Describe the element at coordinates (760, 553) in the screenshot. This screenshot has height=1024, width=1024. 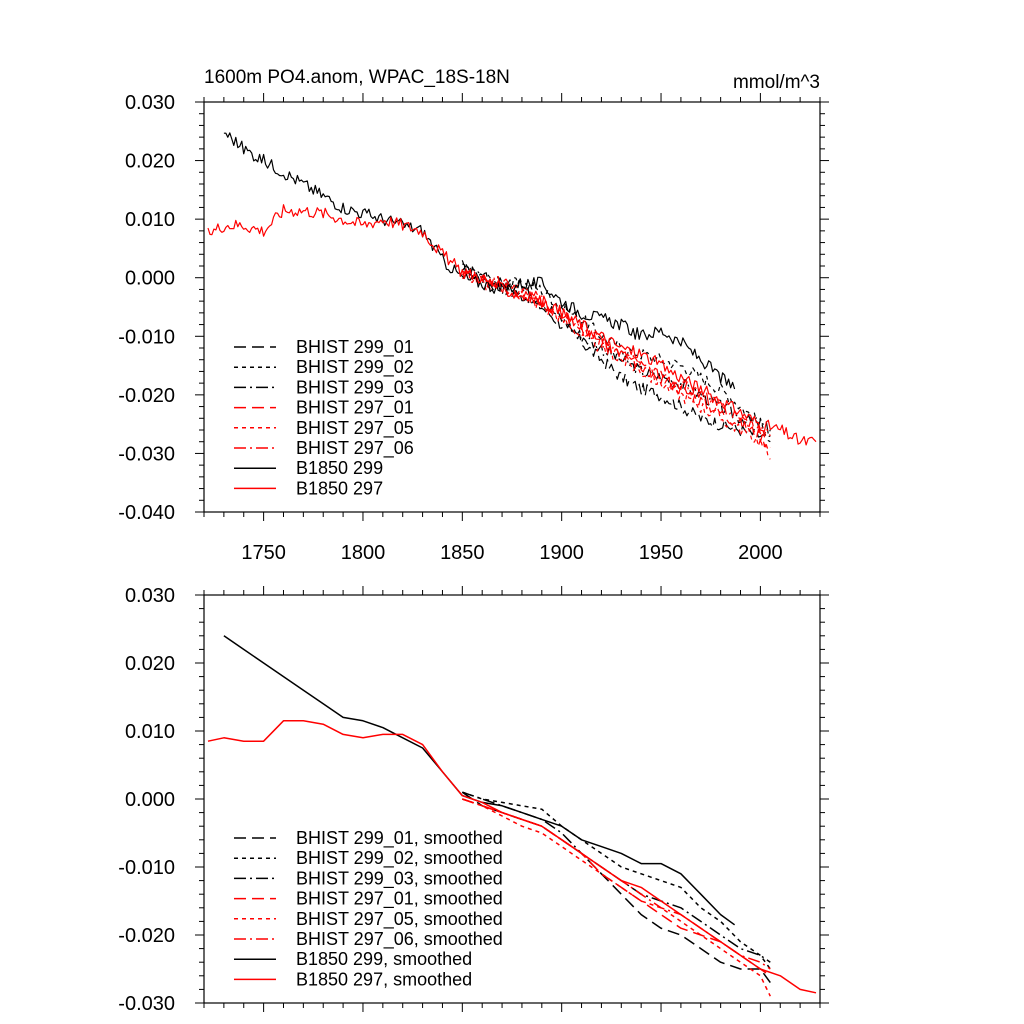
I see `x-tick-label: 2000` at that location.